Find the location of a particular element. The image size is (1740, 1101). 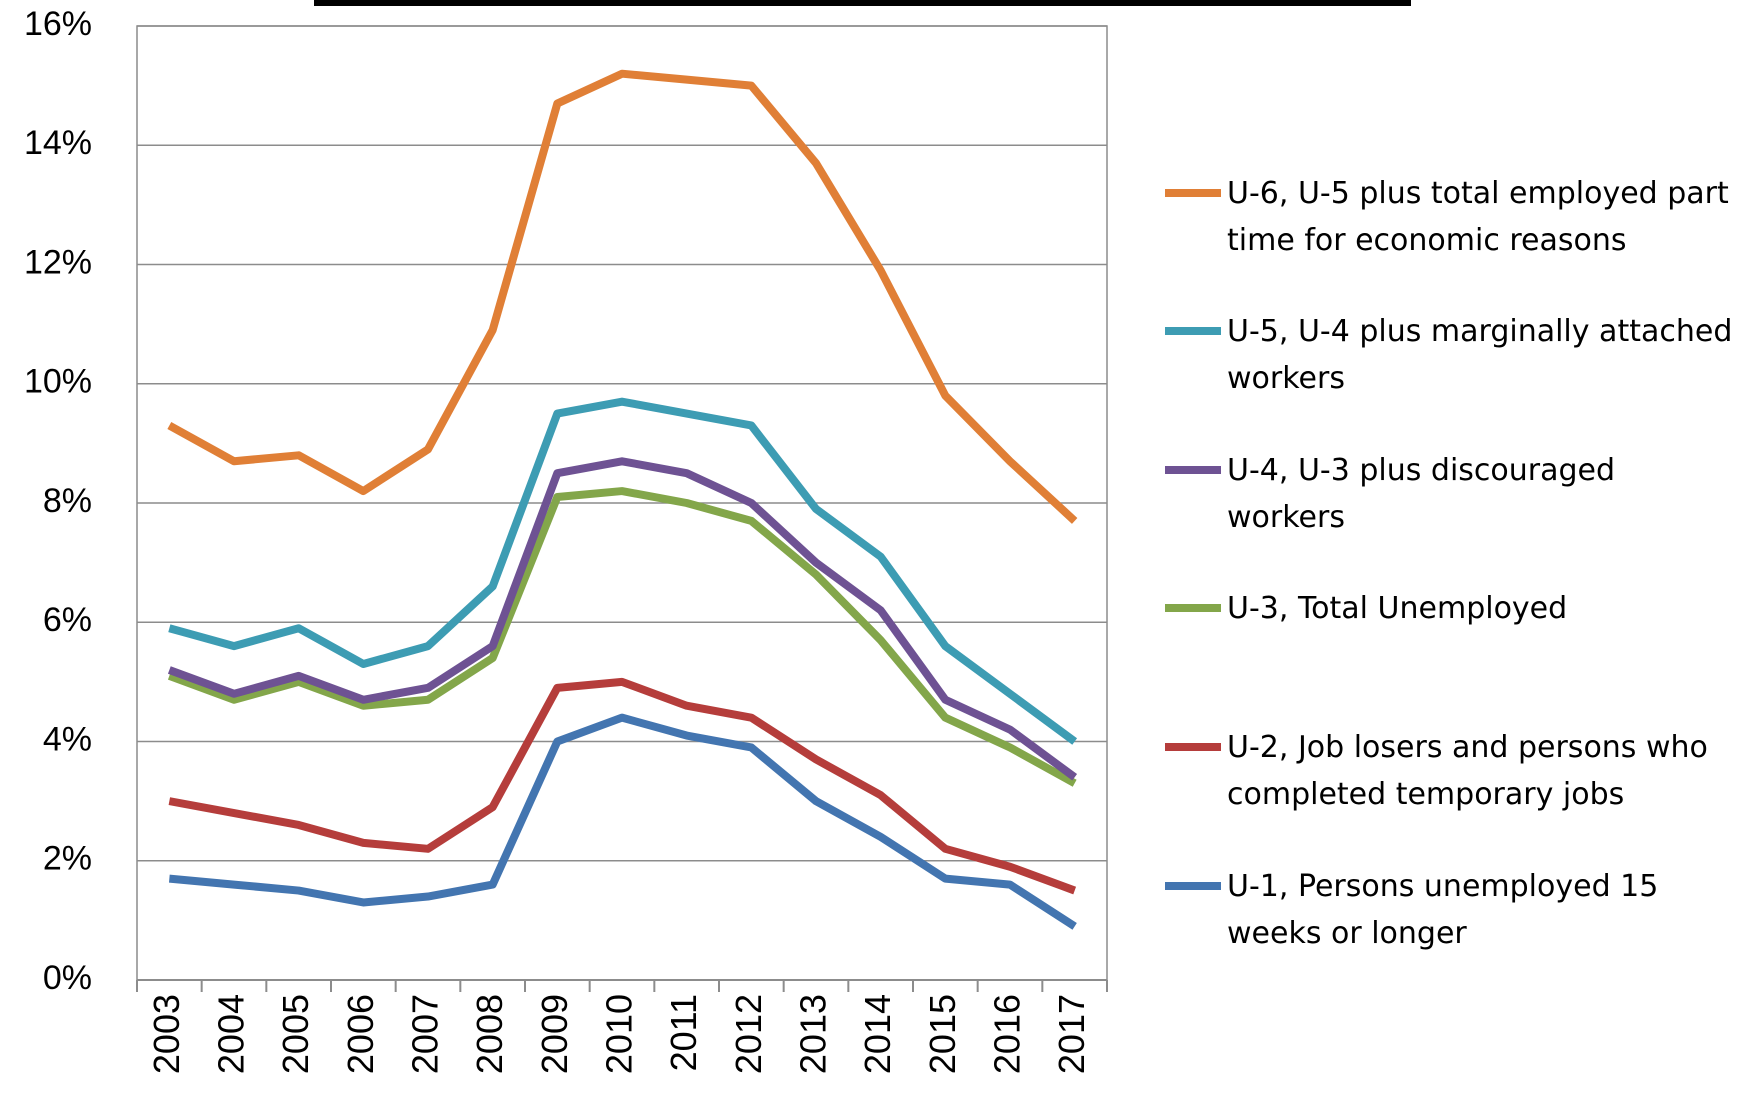

title-bar is located at coordinates (862, 3).